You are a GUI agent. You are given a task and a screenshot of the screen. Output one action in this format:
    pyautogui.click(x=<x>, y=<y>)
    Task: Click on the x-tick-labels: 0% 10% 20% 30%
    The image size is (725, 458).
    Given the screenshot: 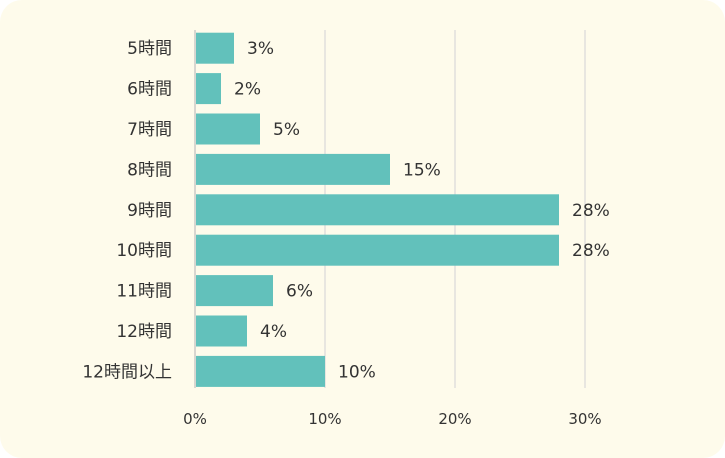 What is the action you would take?
    pyautogui.click(x=392, y=419)
    